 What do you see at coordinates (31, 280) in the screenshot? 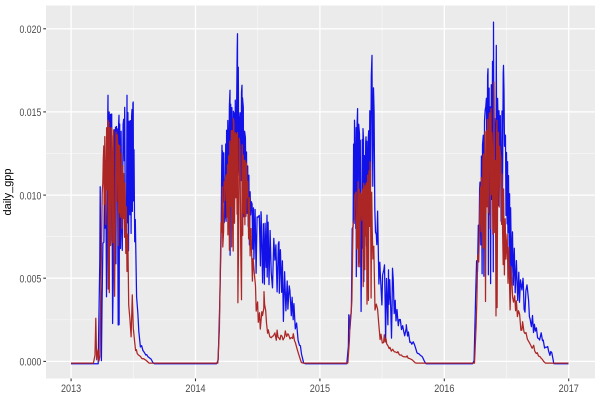
I see `svg-text: 0.005` at bounding box center [31, 280].